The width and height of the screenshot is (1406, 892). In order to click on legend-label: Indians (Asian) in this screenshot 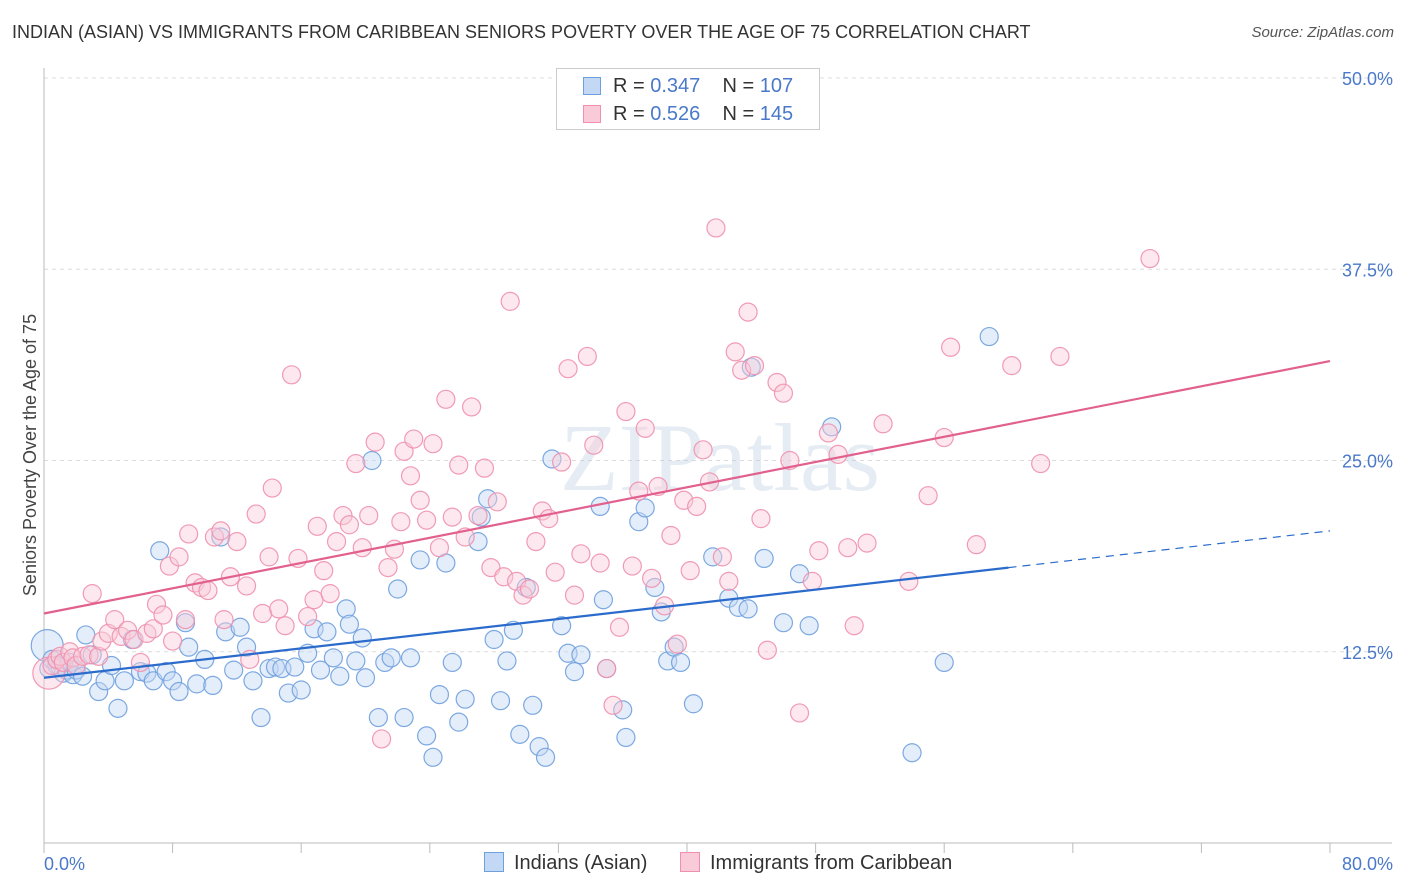, I will do `click(581, 863)`.